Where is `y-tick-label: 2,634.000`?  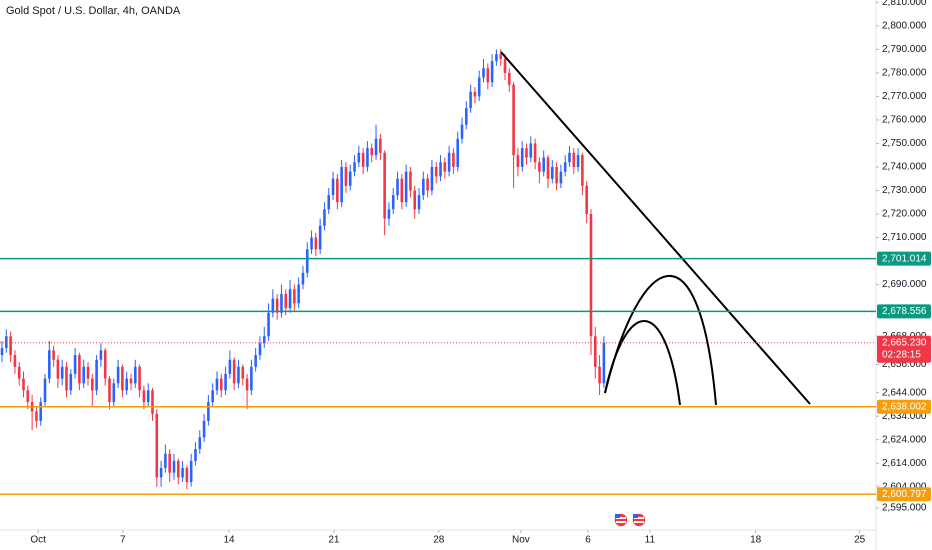
y-tick-label: 2,634.000 is located at coordinates (904, 416).